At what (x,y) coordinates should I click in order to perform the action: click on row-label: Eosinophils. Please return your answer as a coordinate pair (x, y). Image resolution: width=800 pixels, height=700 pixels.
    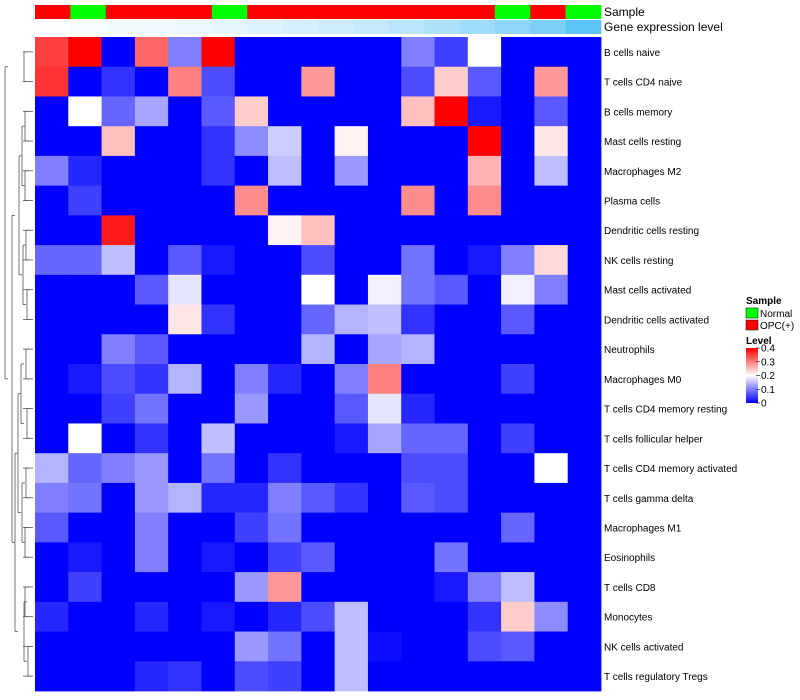
    Looking at the image, I should click on (629, 558).